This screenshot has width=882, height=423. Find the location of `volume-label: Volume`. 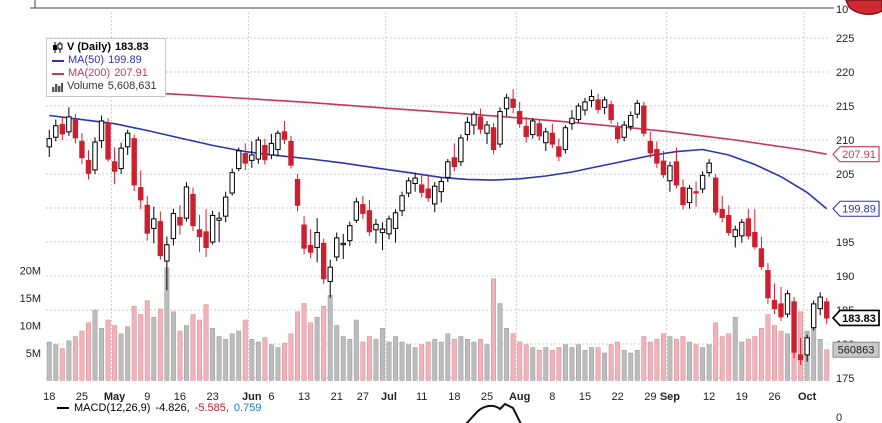

volume-label: Volume is located at coordinates (85, 86).